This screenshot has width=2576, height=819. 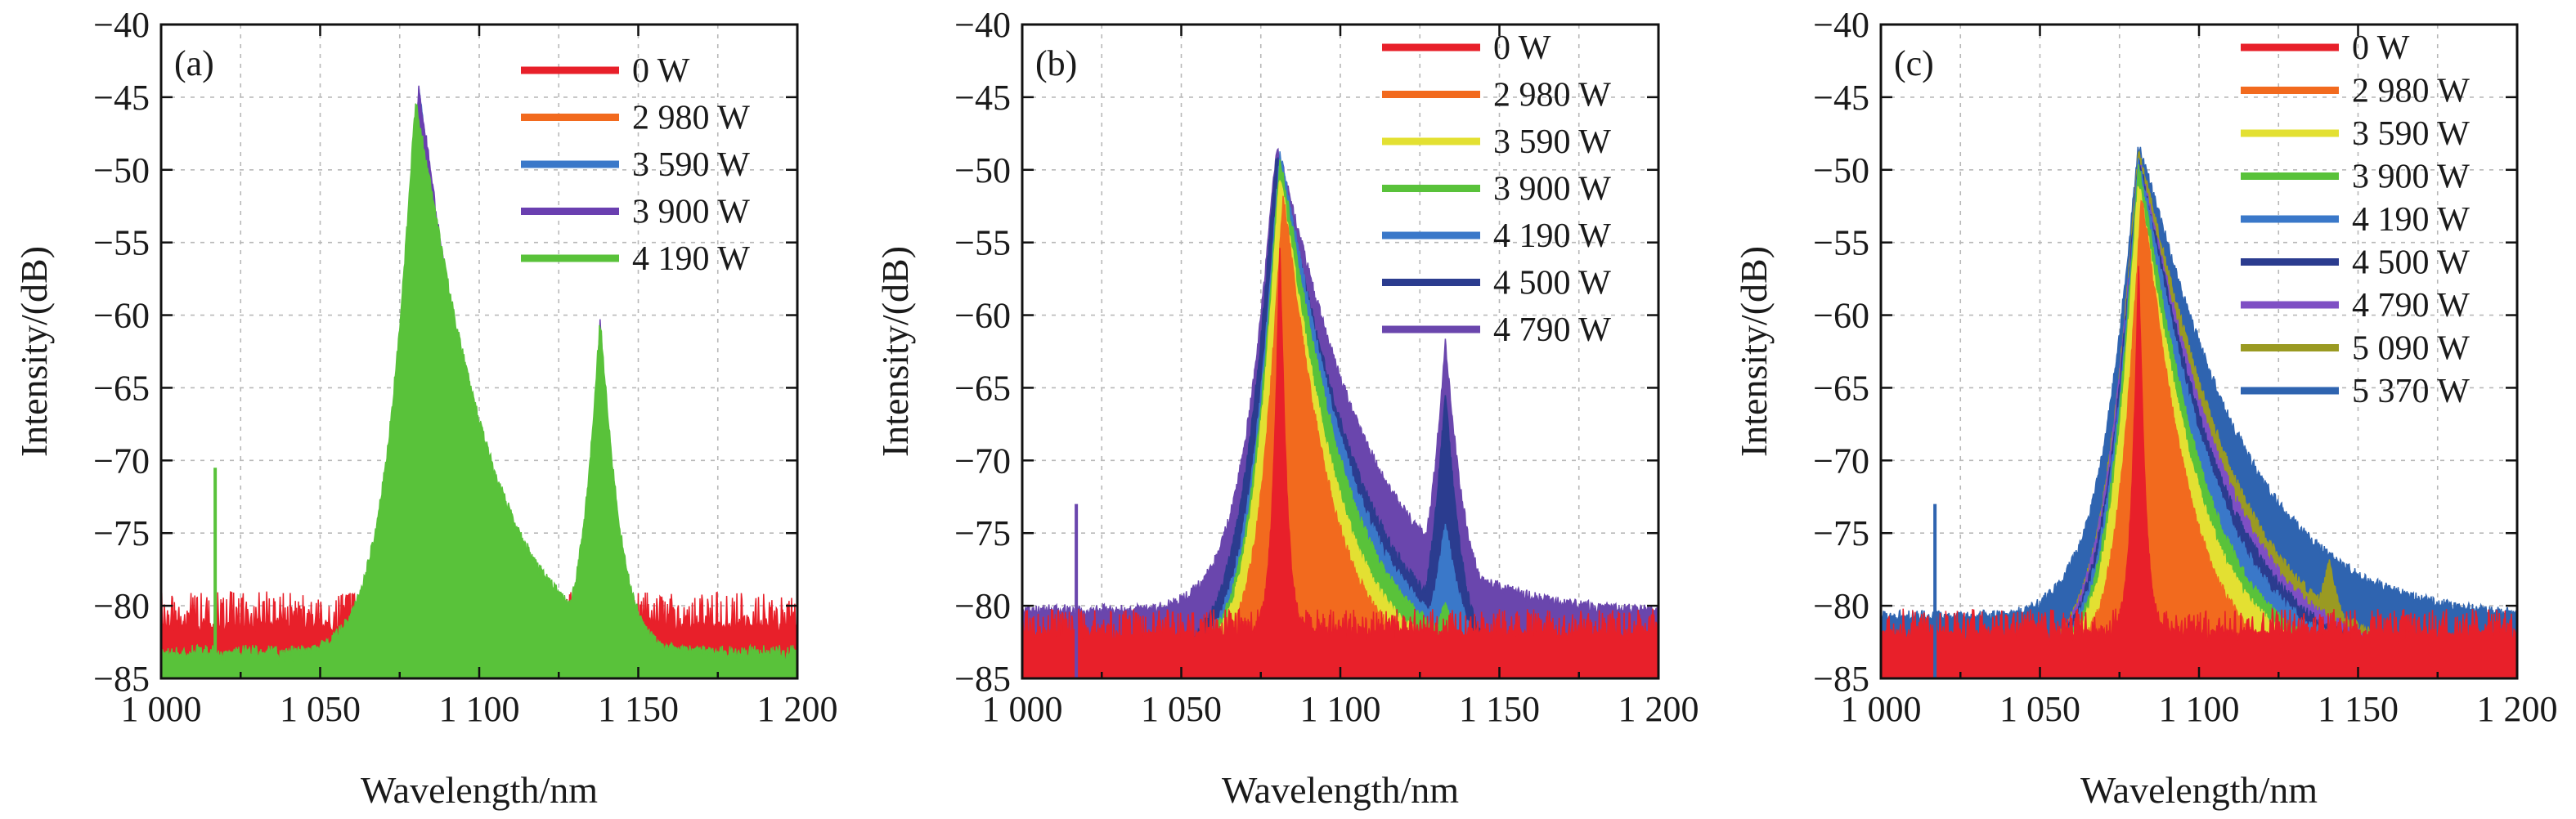 What do you see at coordinates (1914, 63) in the screenshot?
I see `panel-label: (c)` at bounding box center [1914, 63].